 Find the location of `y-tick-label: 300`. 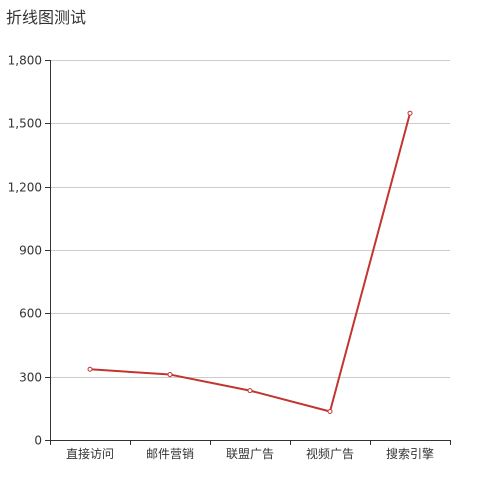

y-tick-label: 300 is located at coordinates (30, 378).